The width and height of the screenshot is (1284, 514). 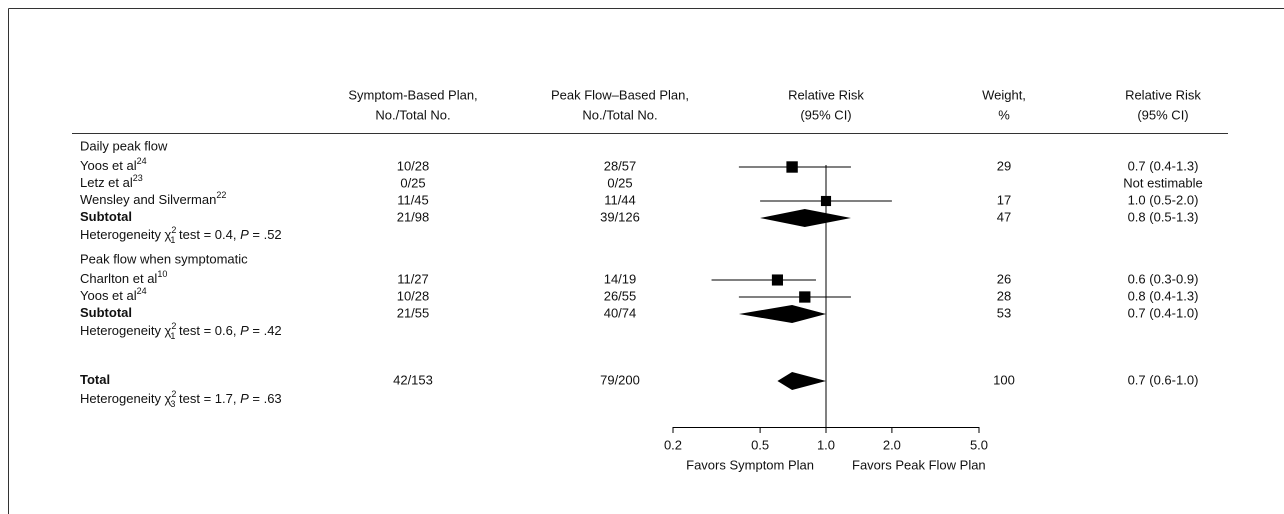 I want to click on name: Wensley and Silverman, so click(x=148, y=199).